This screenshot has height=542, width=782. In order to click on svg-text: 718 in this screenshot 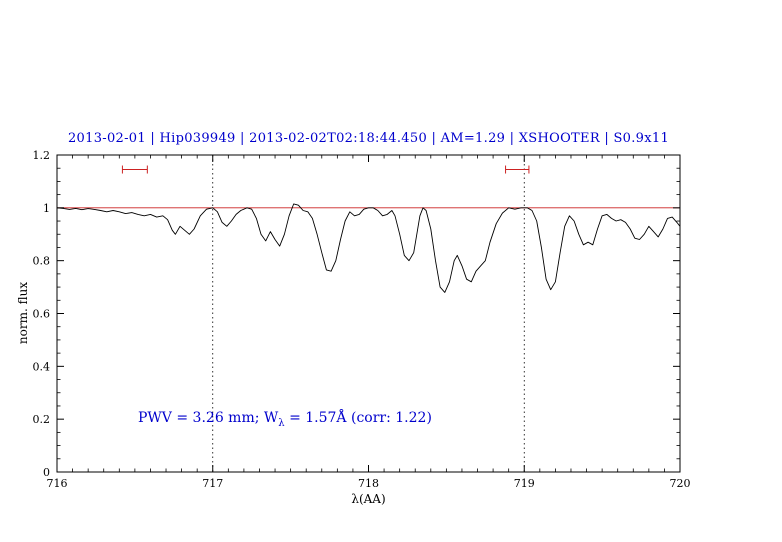, I will do `click(368, 483)`.